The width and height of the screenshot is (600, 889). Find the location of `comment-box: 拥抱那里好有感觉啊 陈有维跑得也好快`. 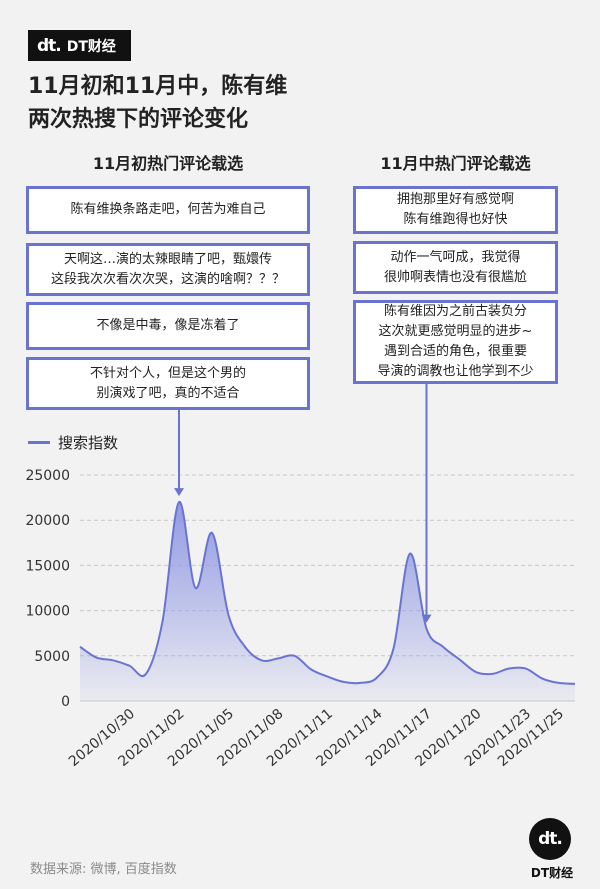

comment-box: 拥抱那里好有感觉啊 陈有维跑得也好快 is located at coordinates (455, 210).